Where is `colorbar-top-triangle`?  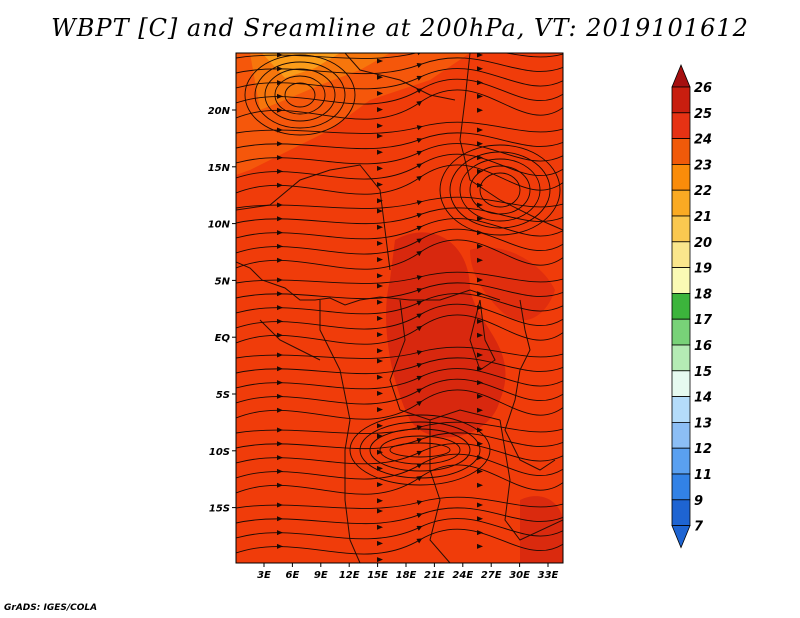 colorbar-top-triangle is located at coordinates (681, 75).